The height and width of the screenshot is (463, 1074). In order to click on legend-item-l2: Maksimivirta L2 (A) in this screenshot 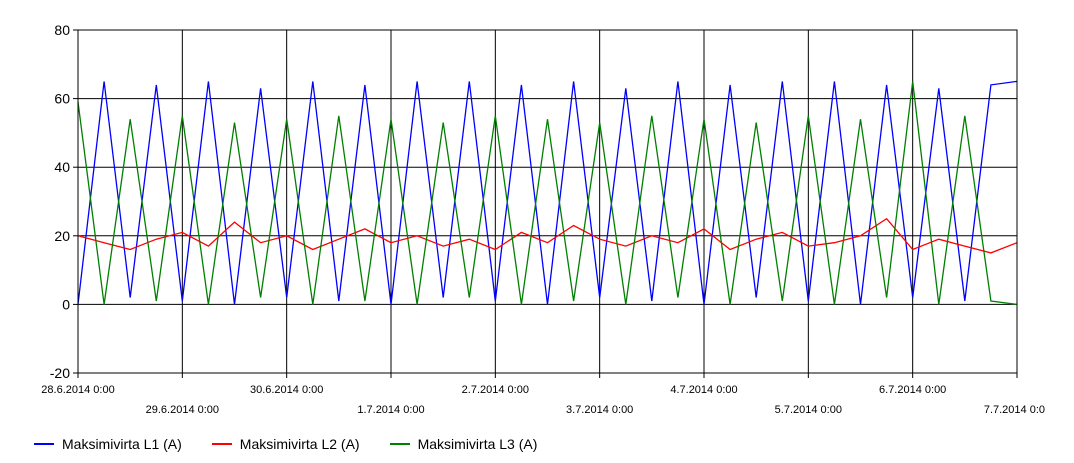, I will do `click(285, 444)`.